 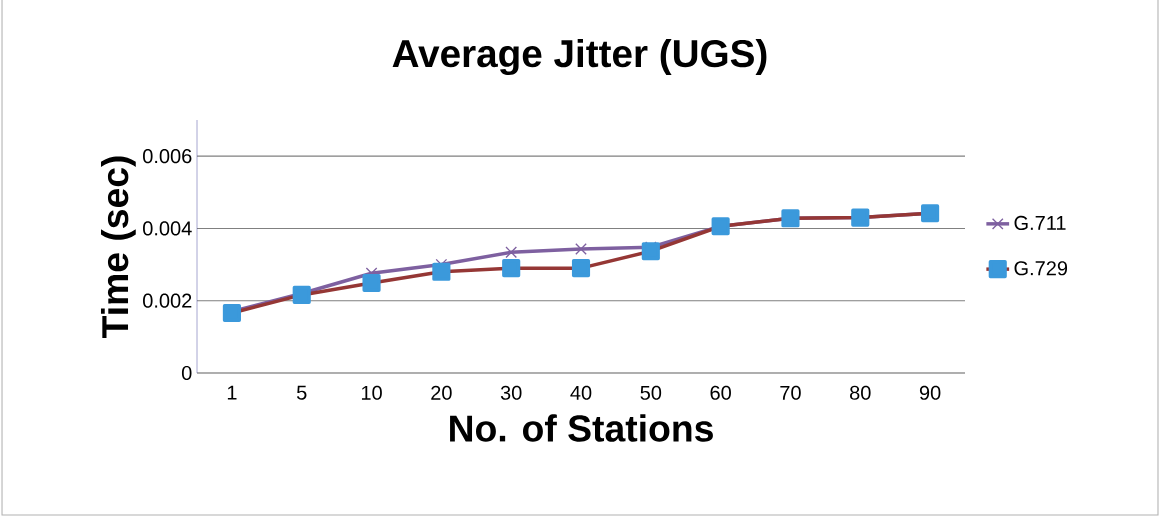 What do you see at coordinates (651, 392) in the screenshot?
I see `x-tick-label: 50` at bounding box center [651, 392].